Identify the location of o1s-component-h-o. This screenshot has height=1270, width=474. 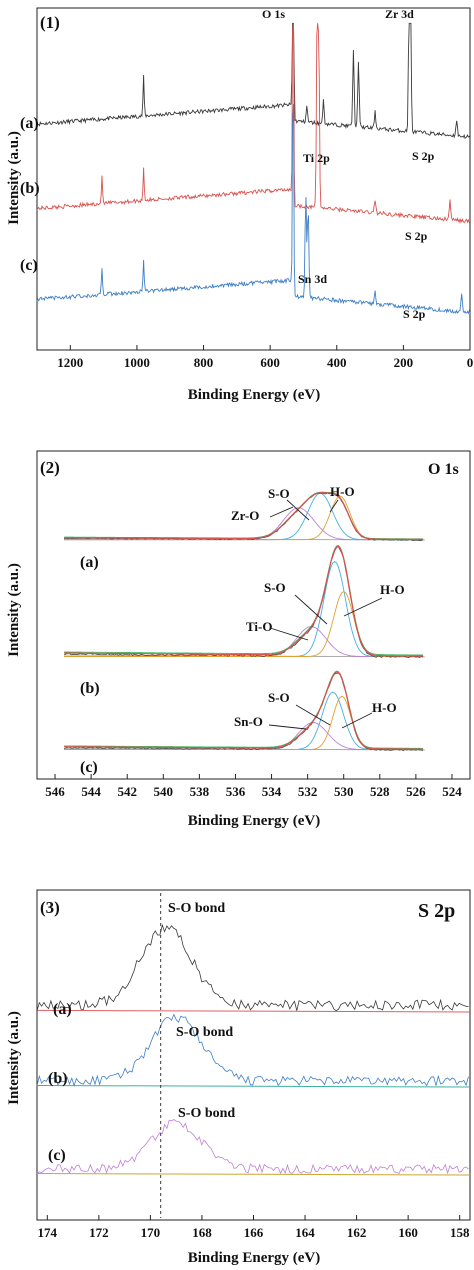
(244, 623).